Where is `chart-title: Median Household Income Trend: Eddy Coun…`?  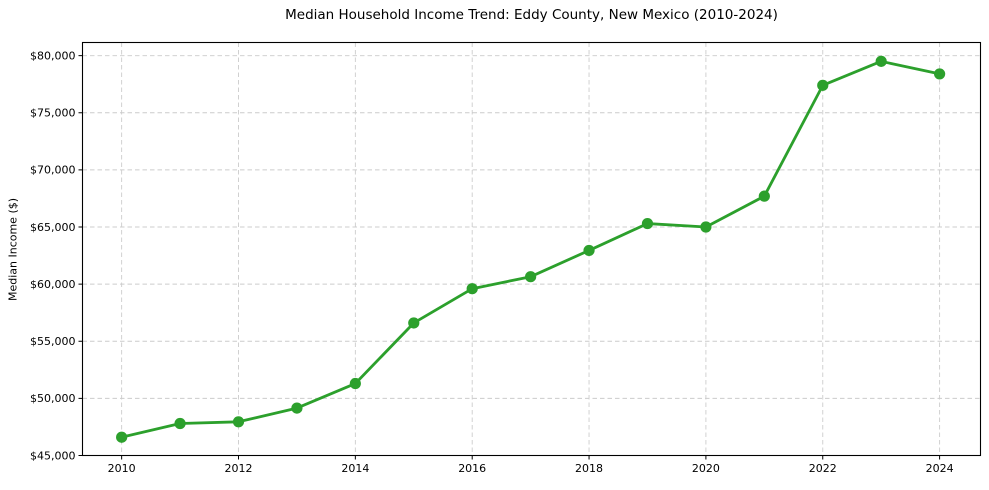
chart-title: Median Household Income Trend: Eddy Coun… is located at coordinates (531, 15).